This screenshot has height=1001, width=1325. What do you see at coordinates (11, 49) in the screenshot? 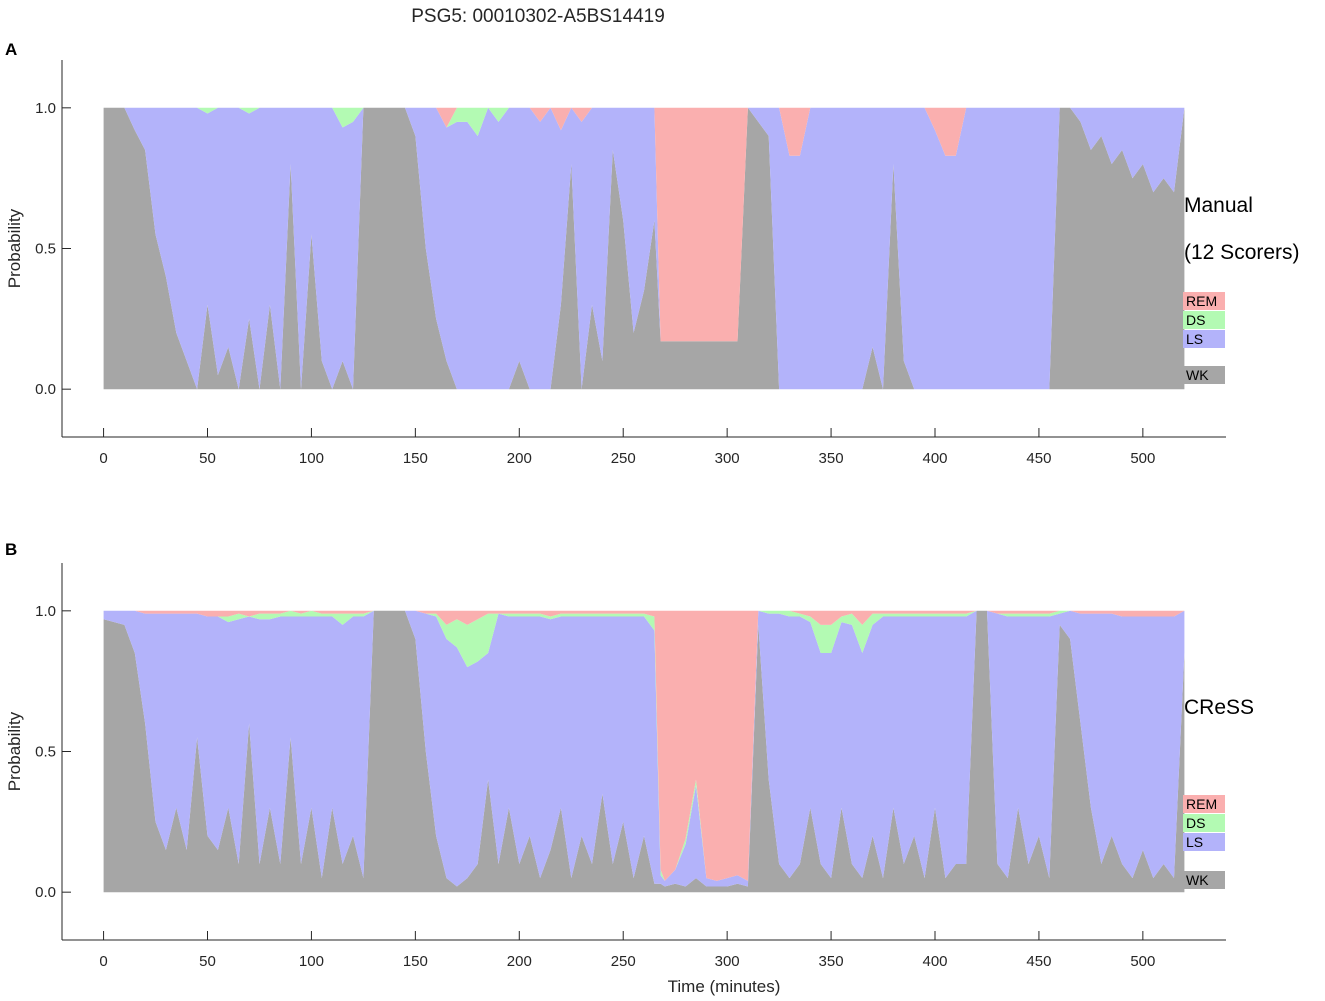
I see `panel-letter: A` at bounding box center [11, 49].